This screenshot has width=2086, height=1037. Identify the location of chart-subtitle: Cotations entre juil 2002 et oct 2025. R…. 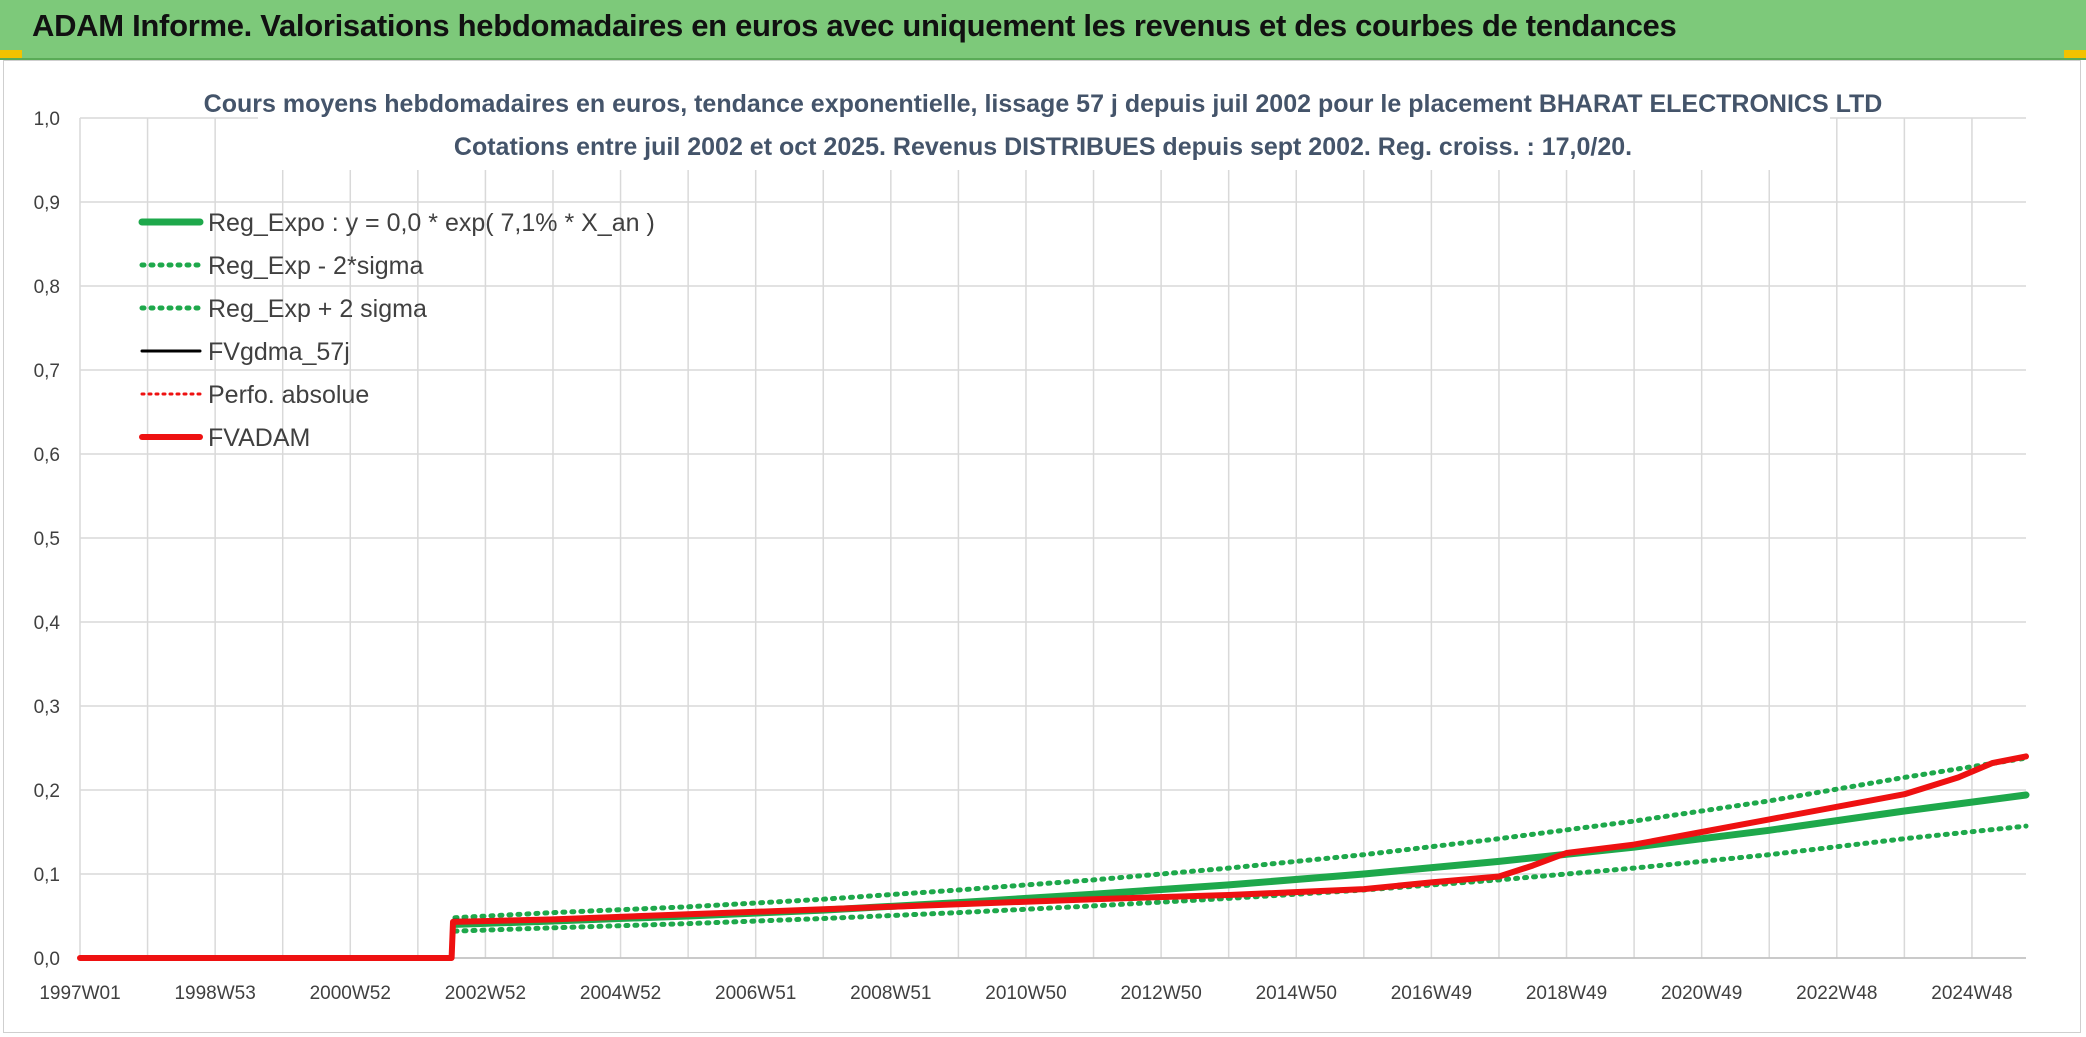
(1043, 147).